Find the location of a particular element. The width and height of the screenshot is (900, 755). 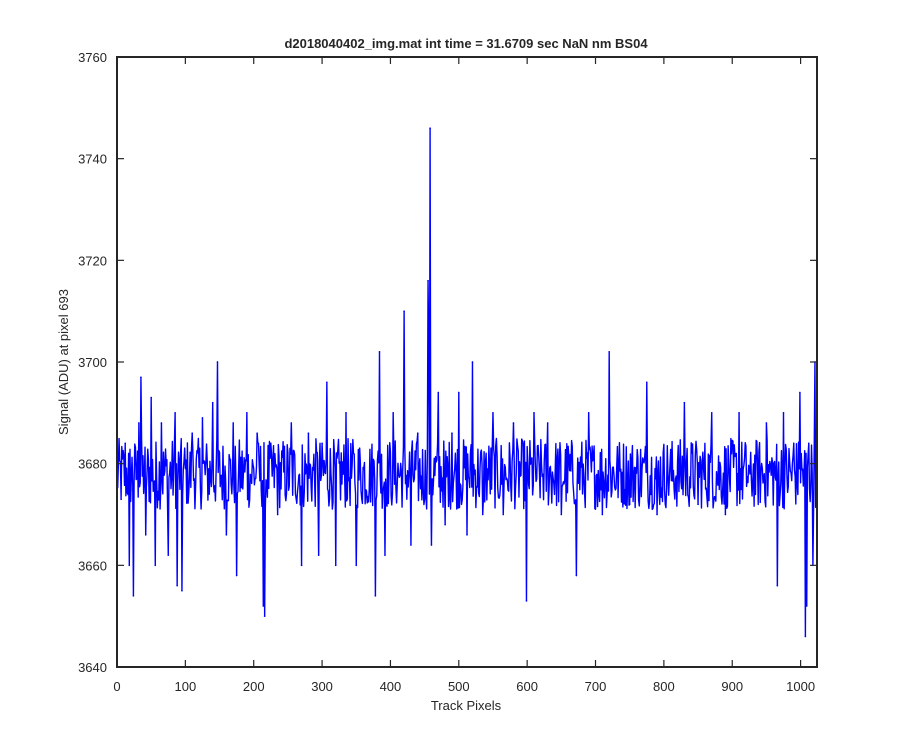

x-axis-label: Track Pixels is located at coordinates (466, 705).